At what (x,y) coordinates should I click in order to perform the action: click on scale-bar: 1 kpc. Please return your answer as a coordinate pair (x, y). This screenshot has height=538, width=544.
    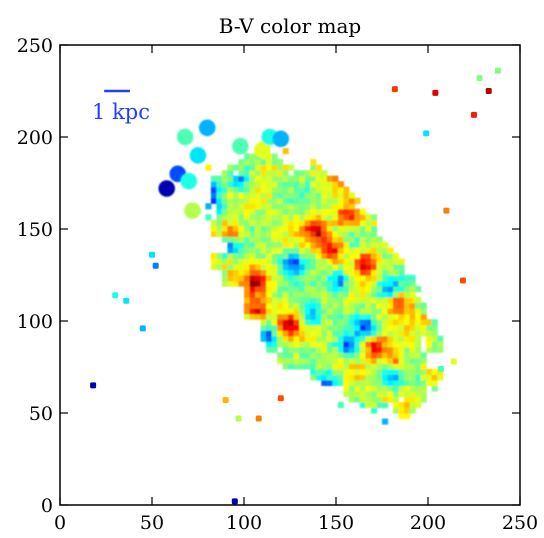
    Looking at the image, I should click on (121, 106).